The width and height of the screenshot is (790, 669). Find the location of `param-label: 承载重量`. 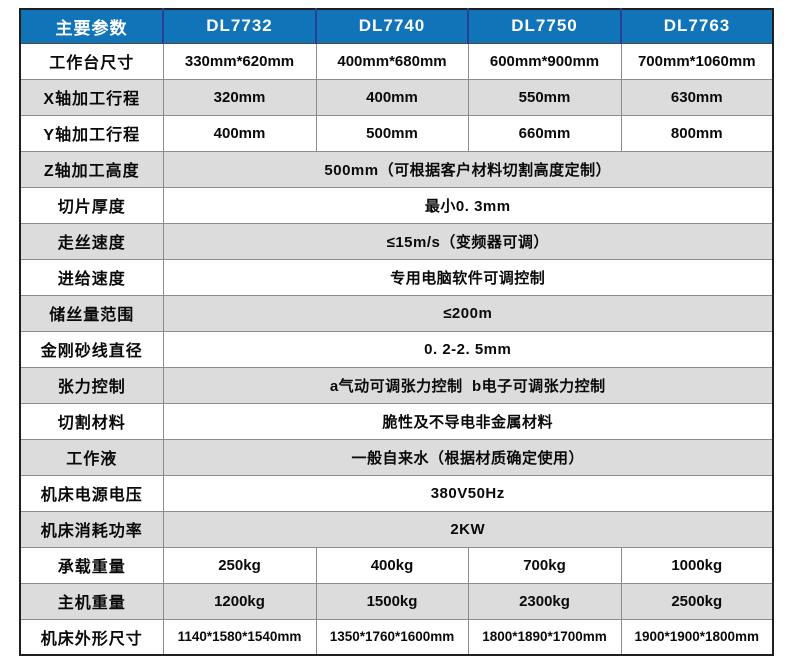

param-label: 承载重量 is located at coordinates (91, 565).